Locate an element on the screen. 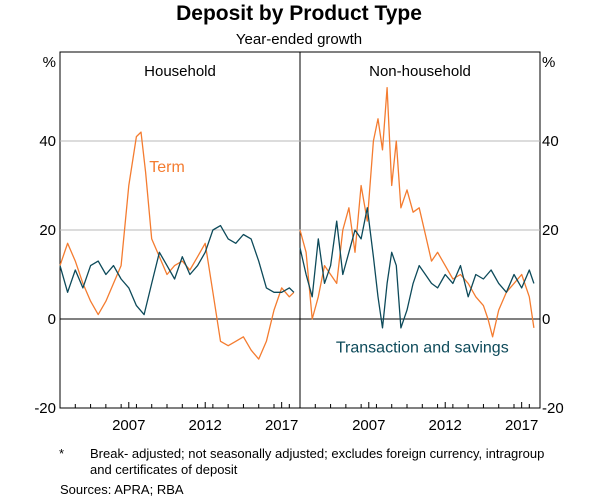  annotation-transaction-and-savings: Transaction and savings is located at coordinates (422, 347).